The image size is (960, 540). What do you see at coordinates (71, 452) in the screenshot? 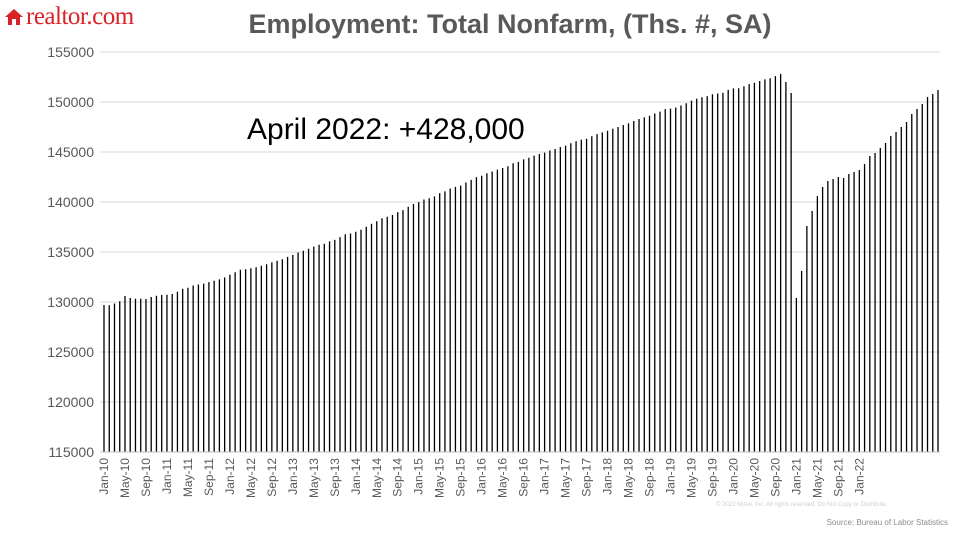
I see `y-tick-label: 115000` at bounding box center [71, 452].